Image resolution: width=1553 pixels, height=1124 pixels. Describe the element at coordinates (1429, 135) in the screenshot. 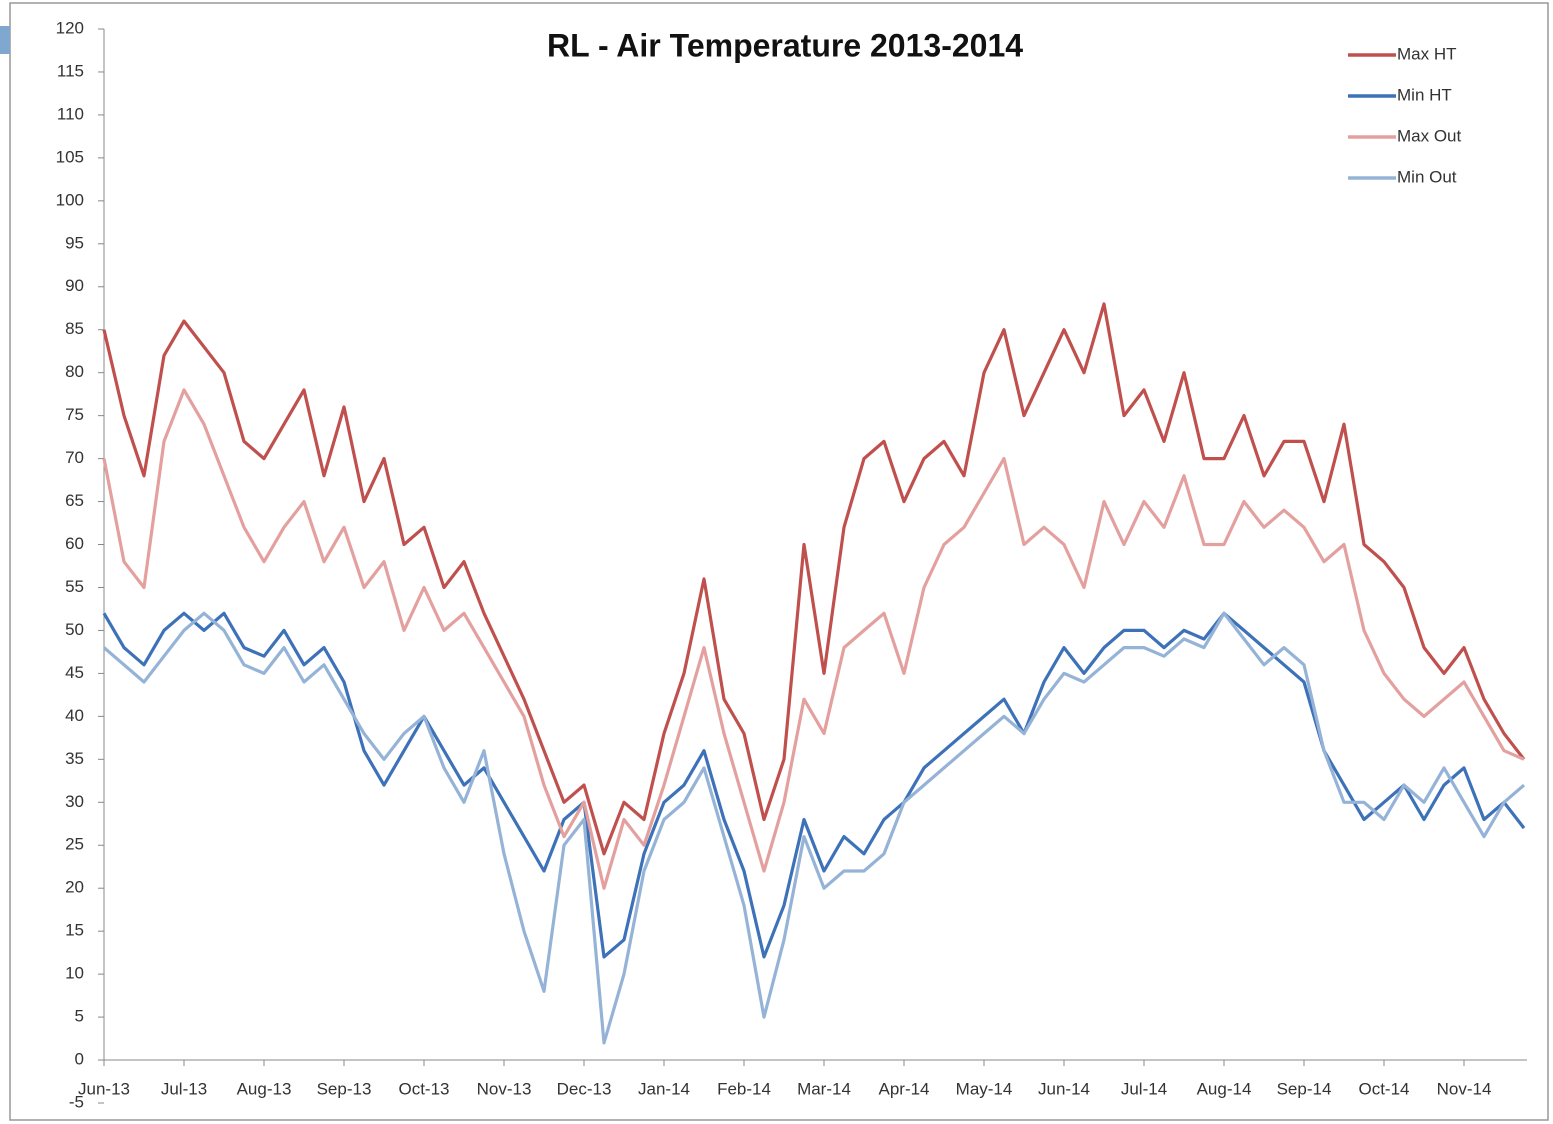

I see `legend-label: Max Out` at that location.